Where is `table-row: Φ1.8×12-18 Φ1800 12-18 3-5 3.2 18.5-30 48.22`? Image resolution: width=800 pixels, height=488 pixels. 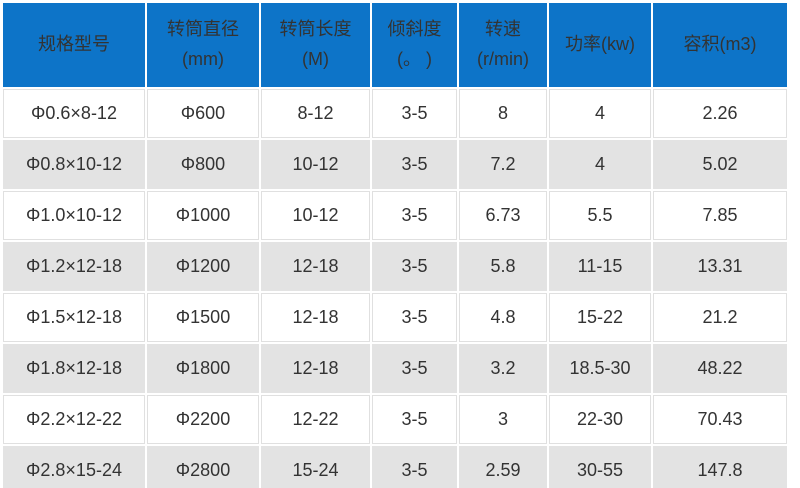
table-row: Φ1.8×12-18 Φ1800 12-18 3-5 3.2 18.5-30 48.22 is located at coordinates (395, 368).